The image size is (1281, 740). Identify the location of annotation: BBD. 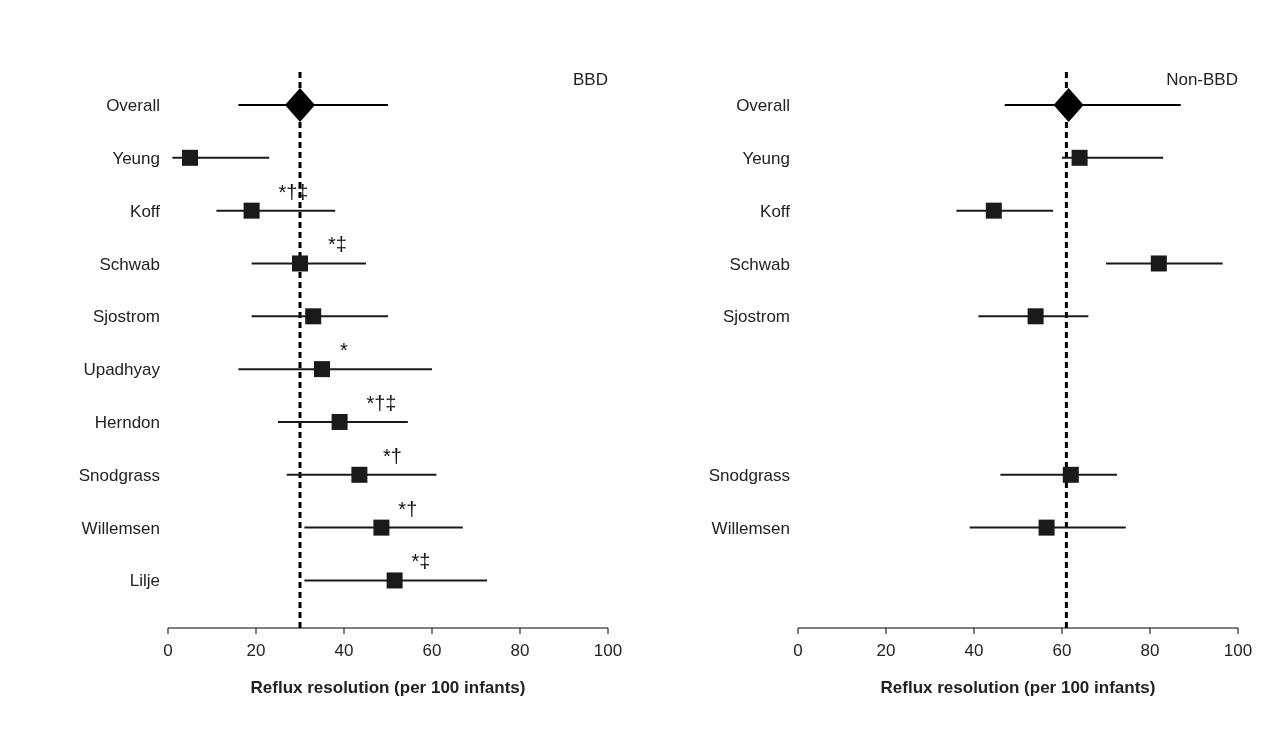
(590, 80).